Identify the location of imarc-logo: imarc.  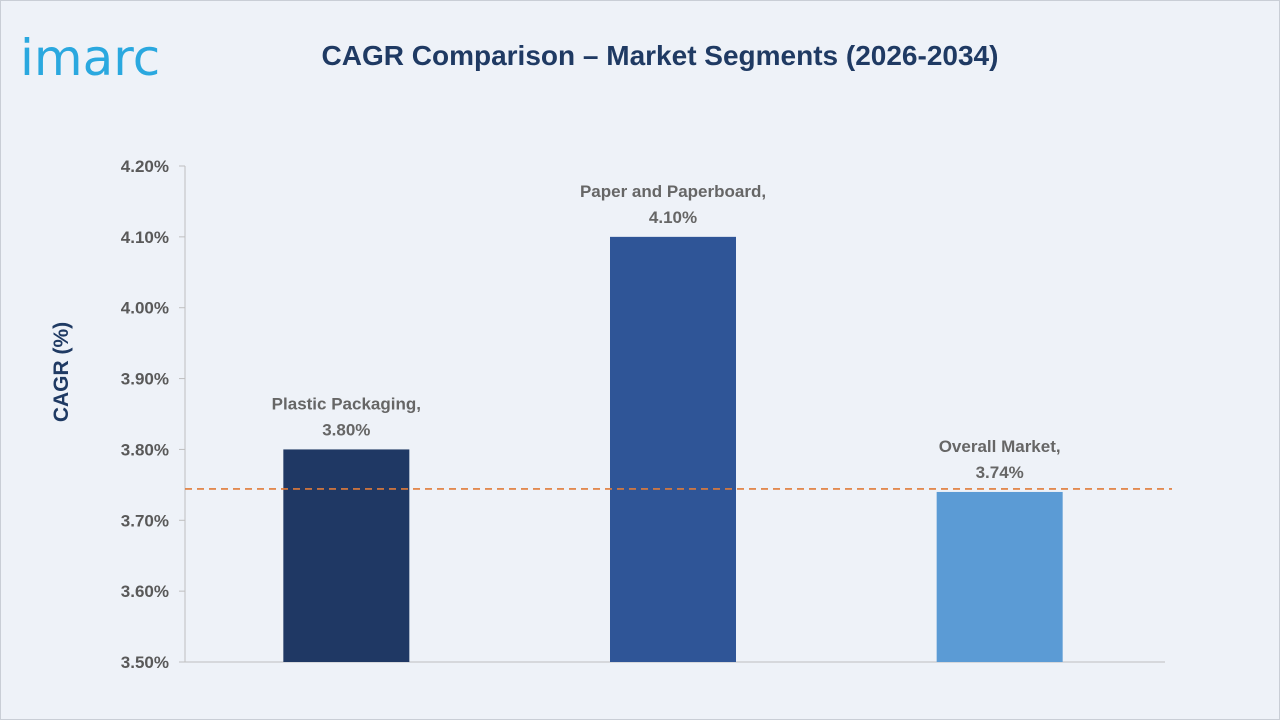
(90, 58).